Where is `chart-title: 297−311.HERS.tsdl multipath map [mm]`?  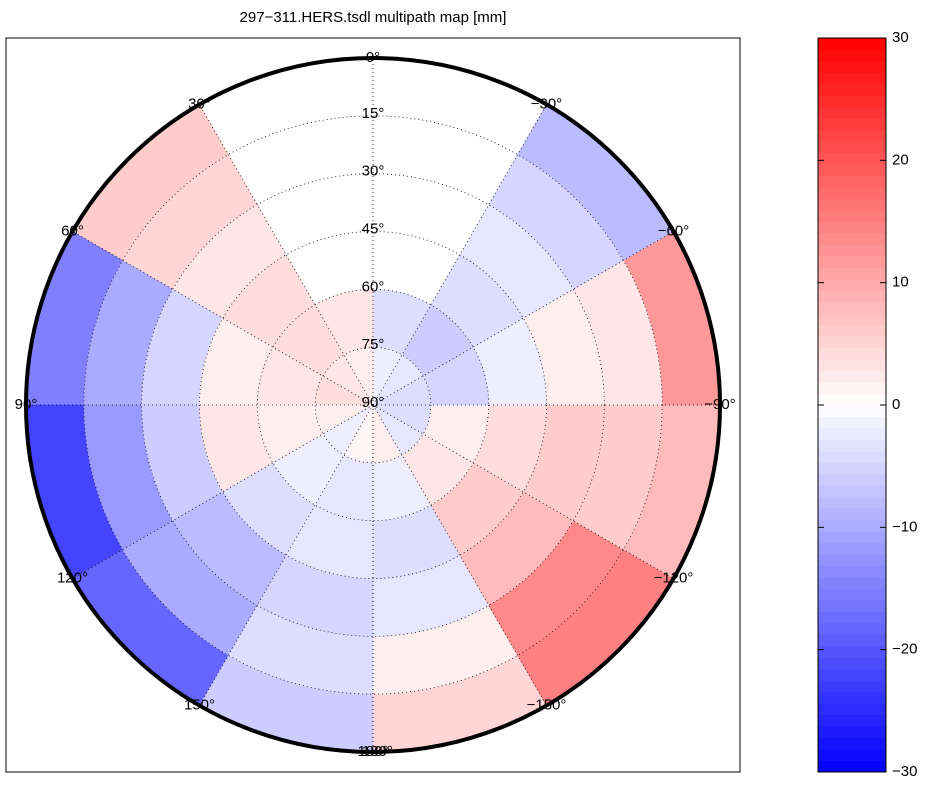
chart-title: 297−311.HERS.tsdl multipath map [mm] is located at coordinates (373, 17).